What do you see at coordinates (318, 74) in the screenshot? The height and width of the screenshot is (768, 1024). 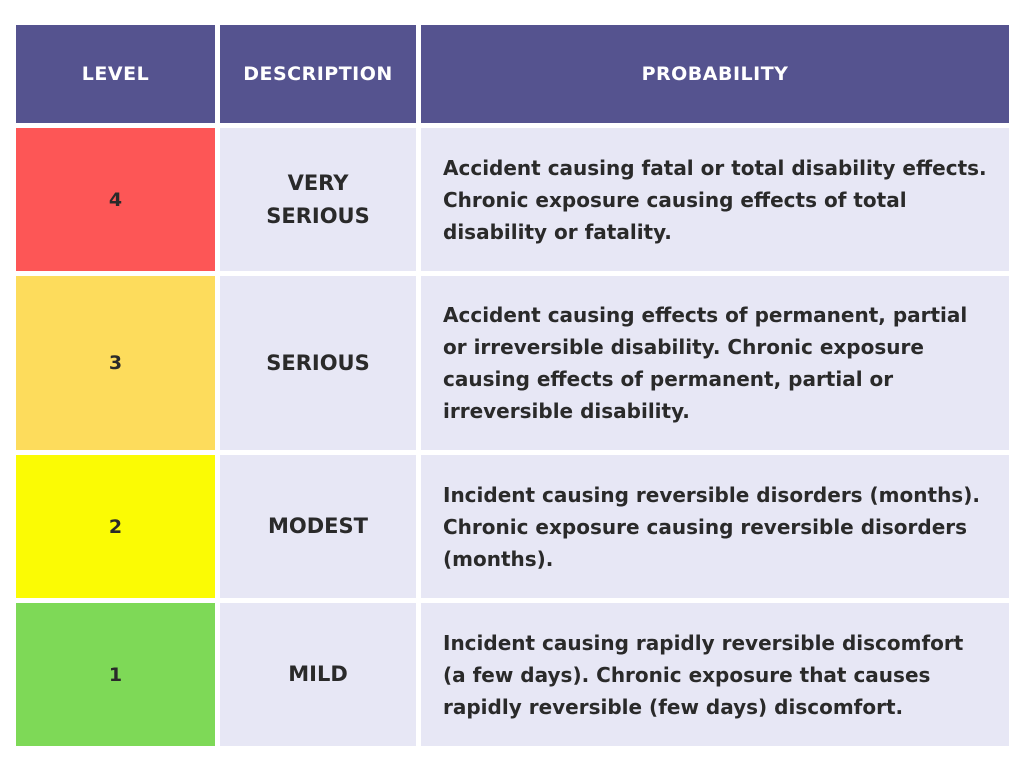 I see `header-description: DESCRIPTION` at bounding box center [318, 74].